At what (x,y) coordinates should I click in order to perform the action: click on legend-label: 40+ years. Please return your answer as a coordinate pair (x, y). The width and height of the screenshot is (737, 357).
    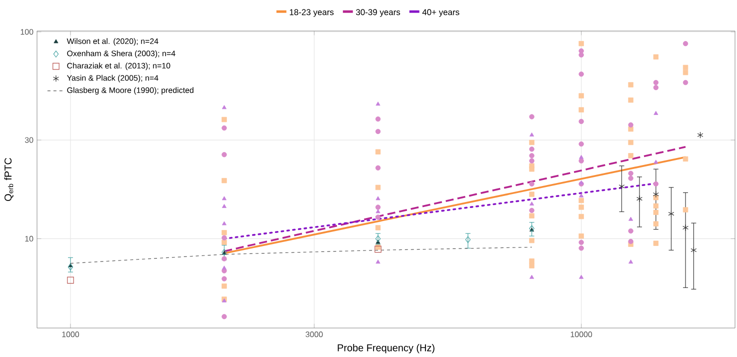
    Looking at the image, I should click on (441, 13).